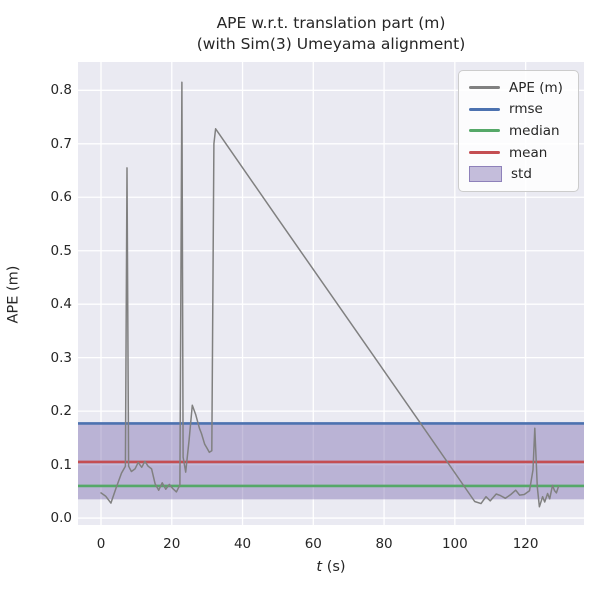 The height and width of the screenshot is (600, 600). Describe the element at coordinates (331, 44) in the screenshot. I see `chart-title-line2: (with Sim(3) Umeyama alignment)` at that location.